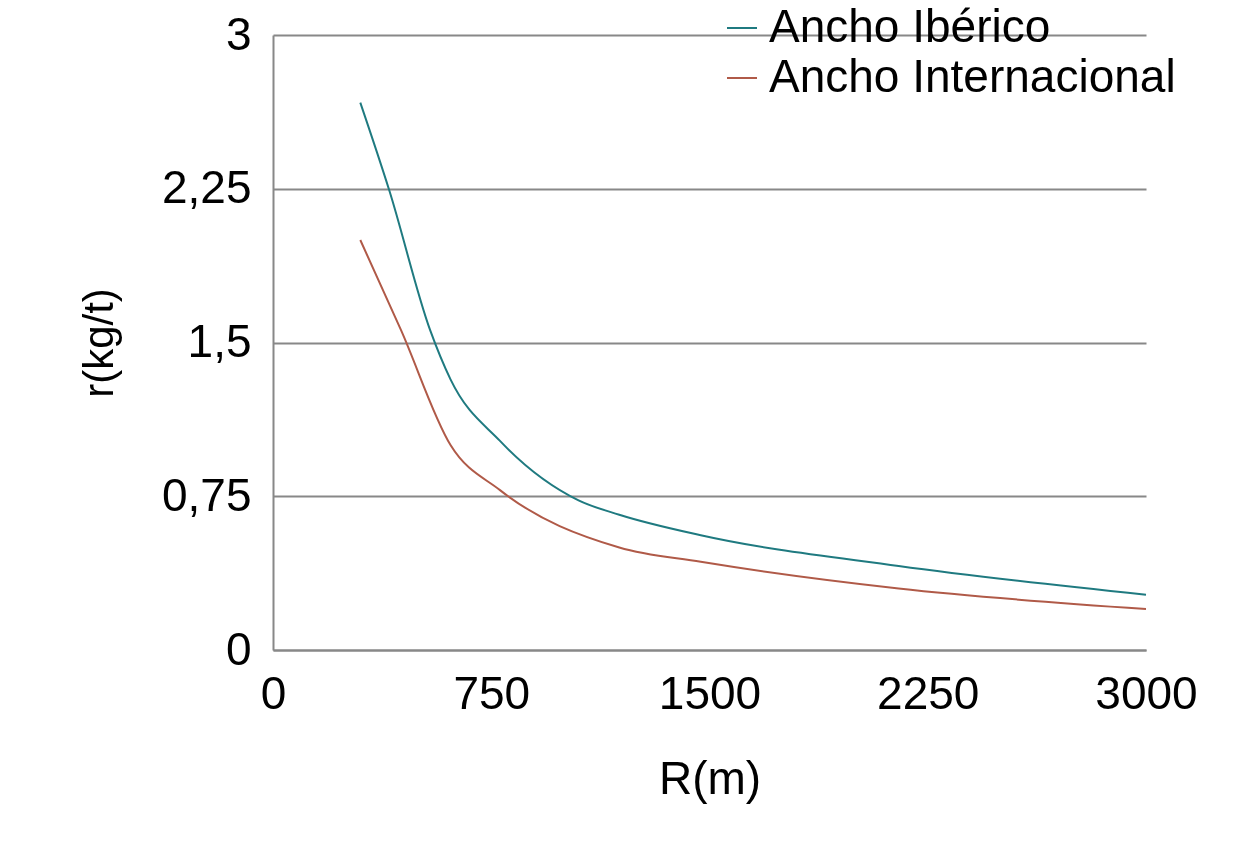 The height and width of the screenshot is (853, 1241). I want to click on x-tick-label: 1500, so click(710, 692).